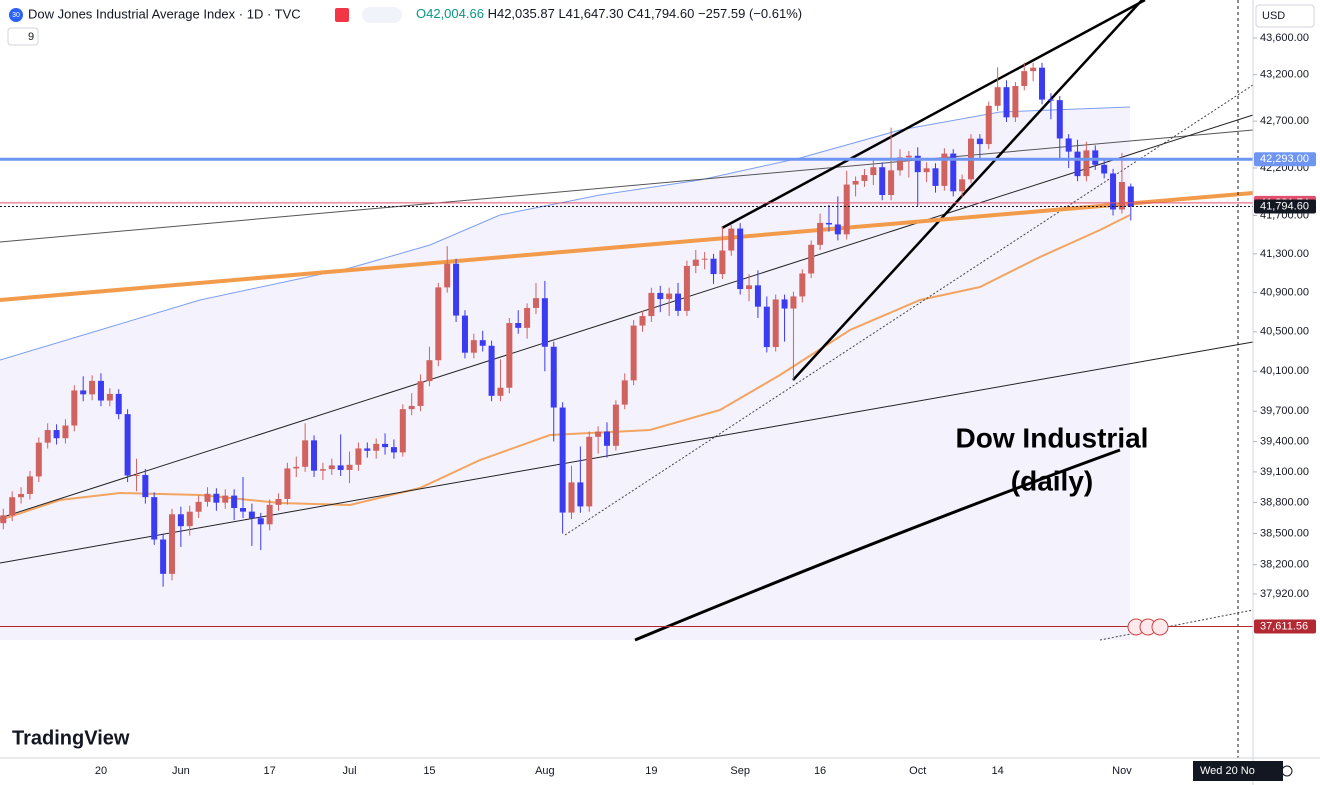  What do you see at coordinates (450, 13) in the screenshot?
I see `ohlc-open: O42,004.66` at bounding box center [450, 13].